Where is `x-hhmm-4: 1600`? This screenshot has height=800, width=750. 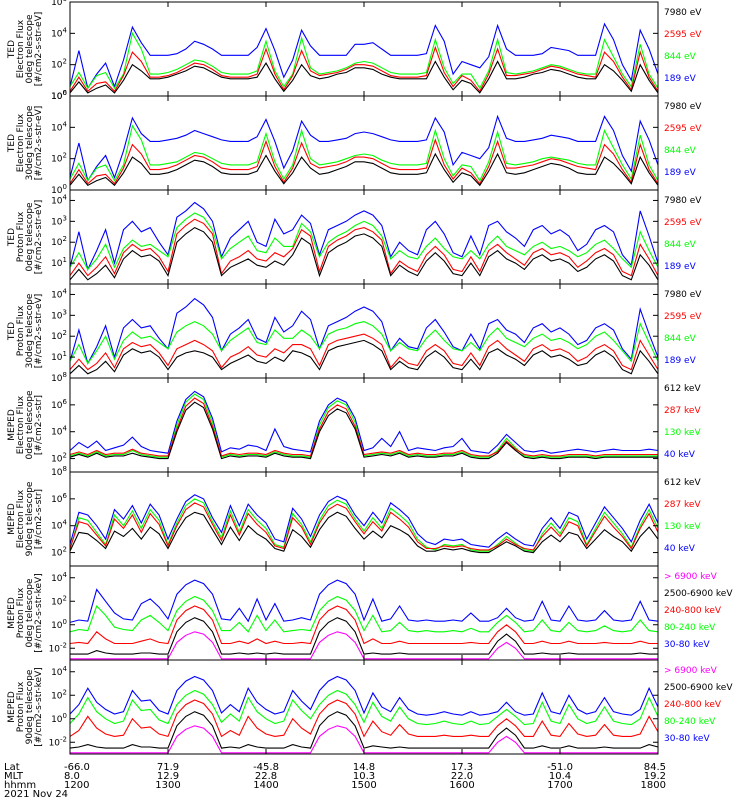
x-hhmm-4: 1600 is located at coordinates (461, 785).